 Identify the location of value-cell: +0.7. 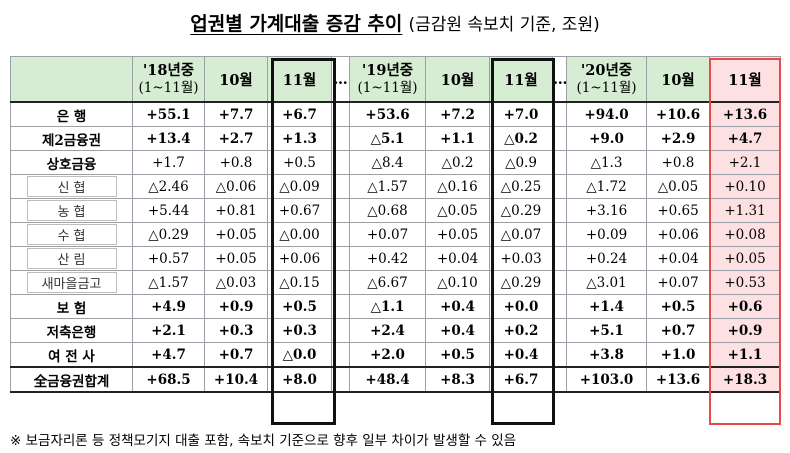
(678, 330).